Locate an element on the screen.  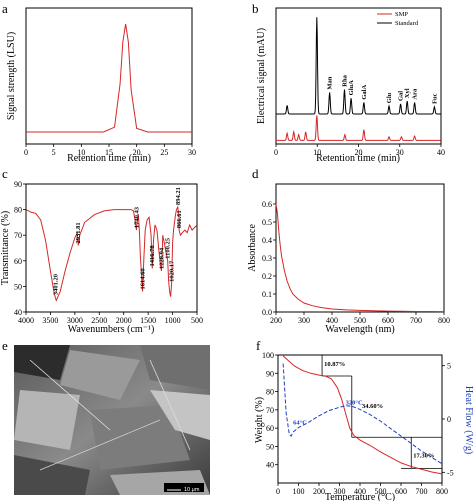
panel-c-xtick-label: 3000 is located at coordinates (75, 320).